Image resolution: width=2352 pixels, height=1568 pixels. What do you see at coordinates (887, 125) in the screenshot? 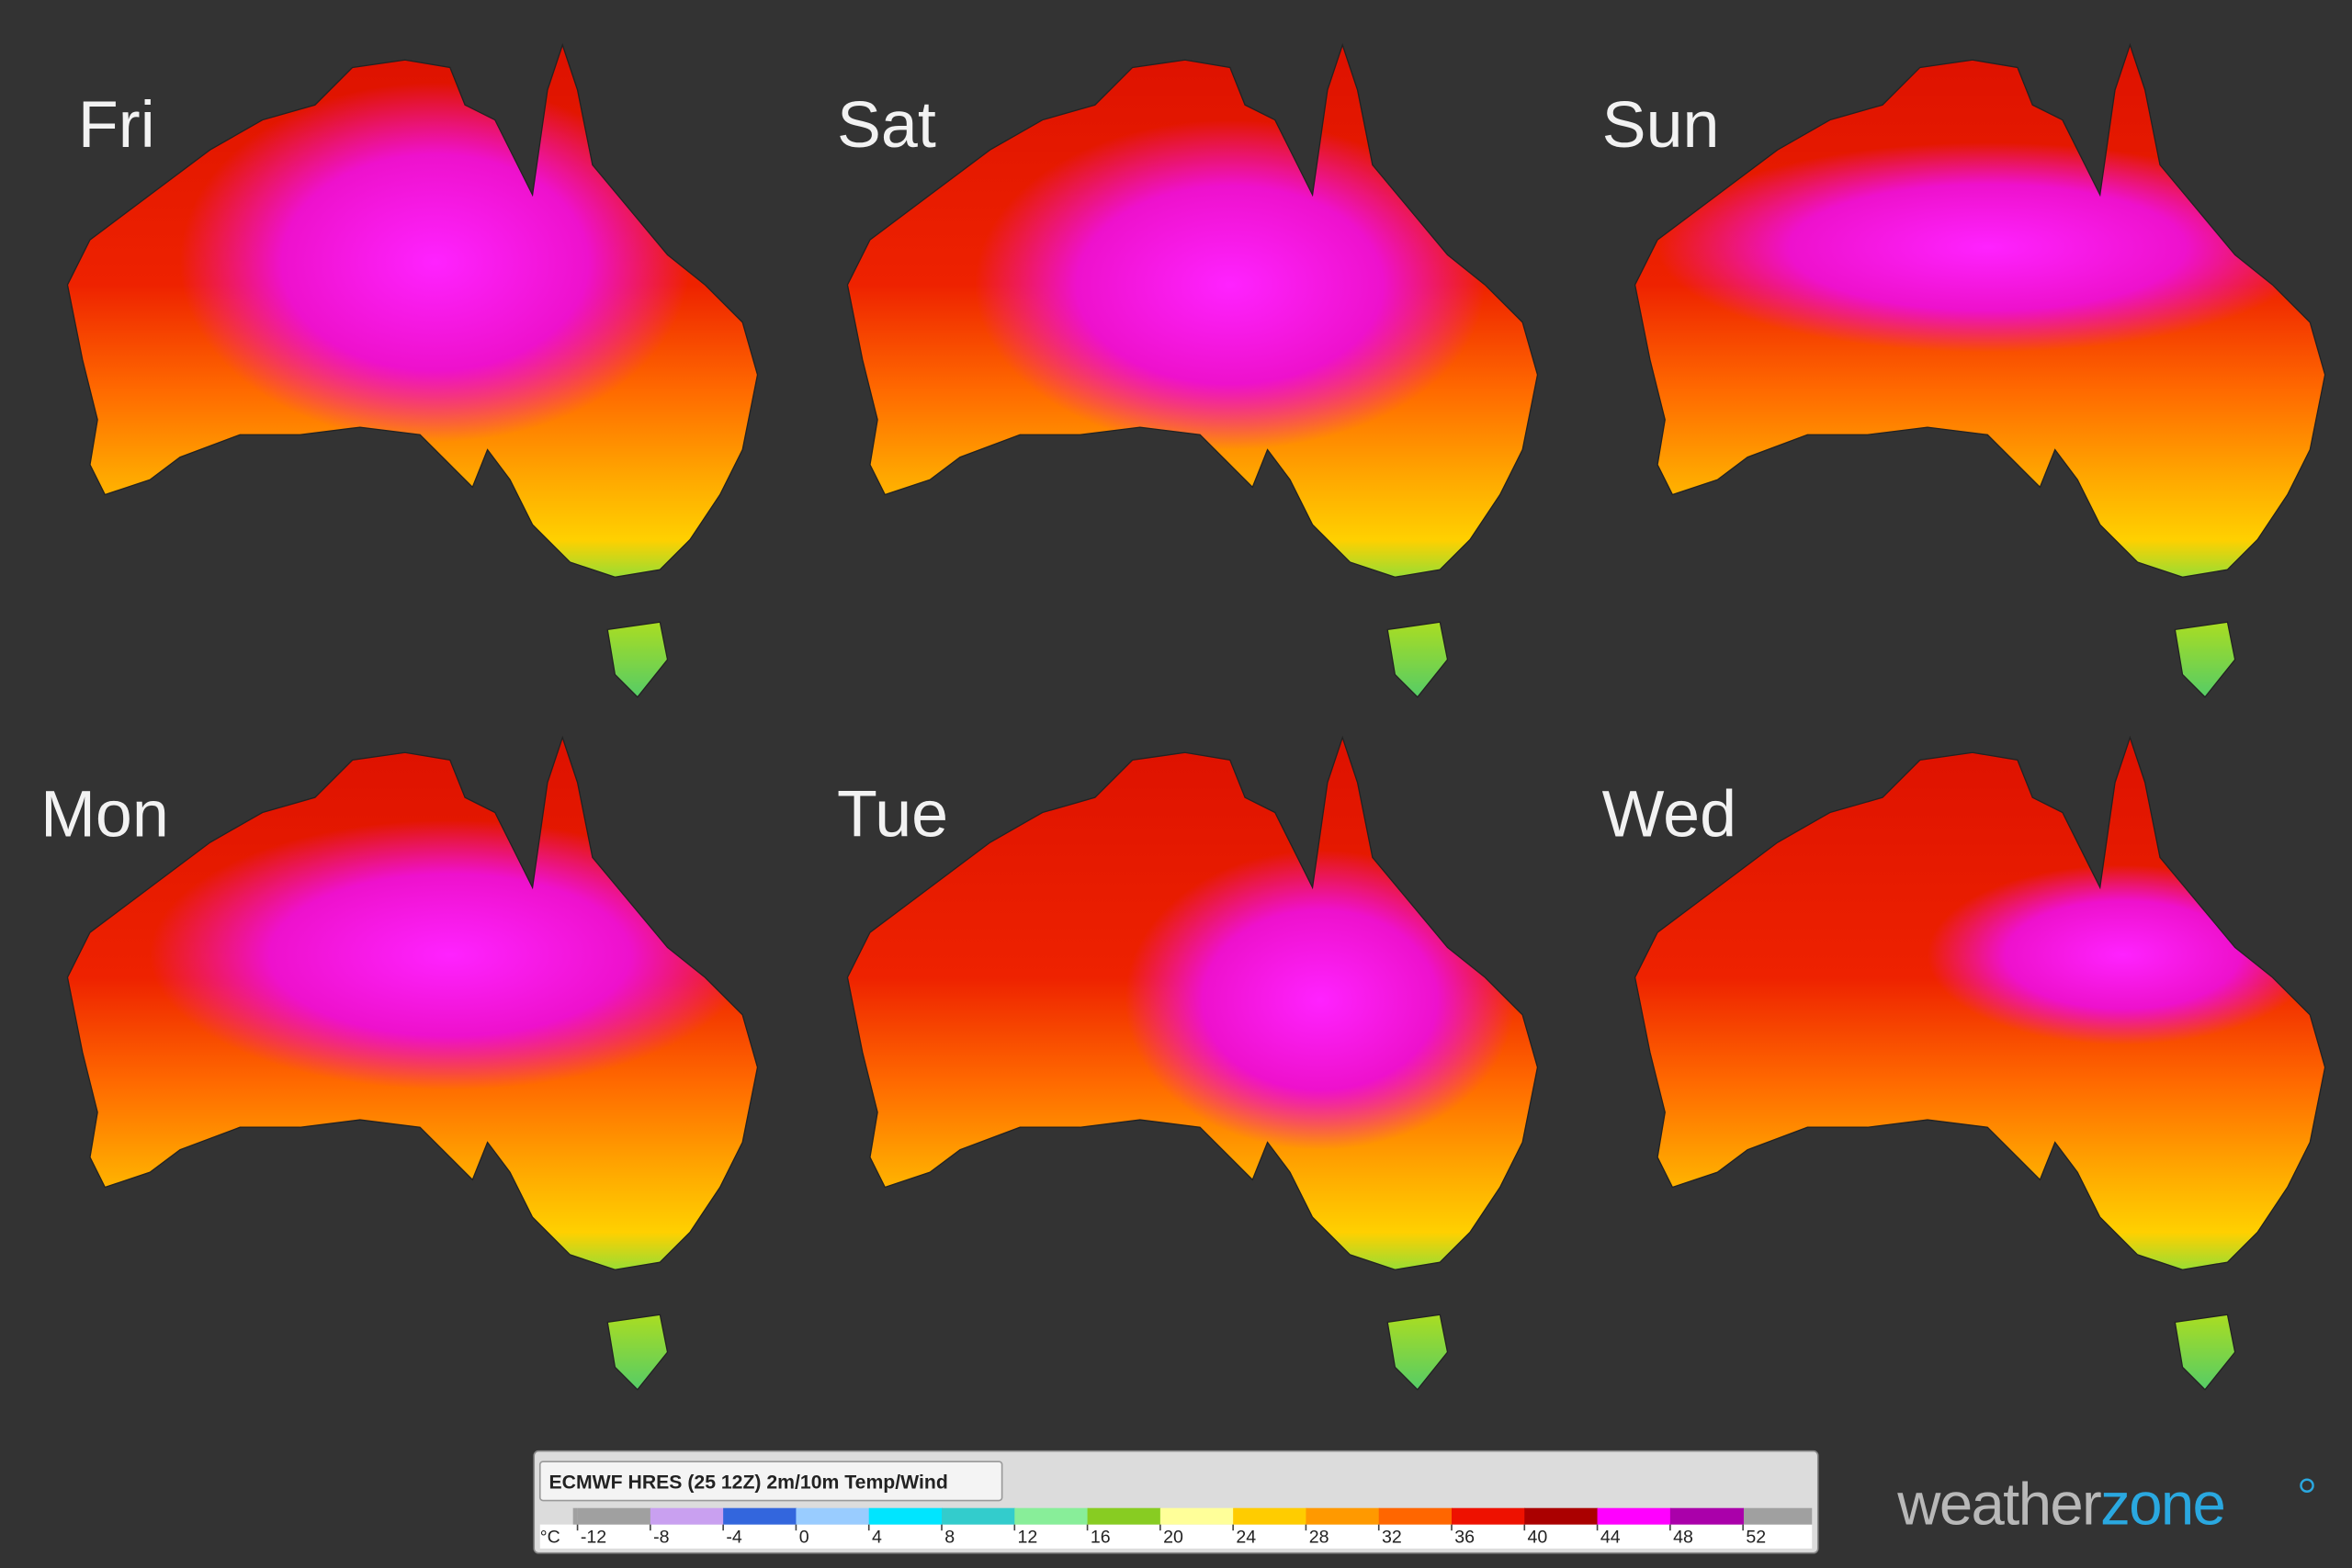
I see `day-label: Sat` at bounding box center [887, 125].